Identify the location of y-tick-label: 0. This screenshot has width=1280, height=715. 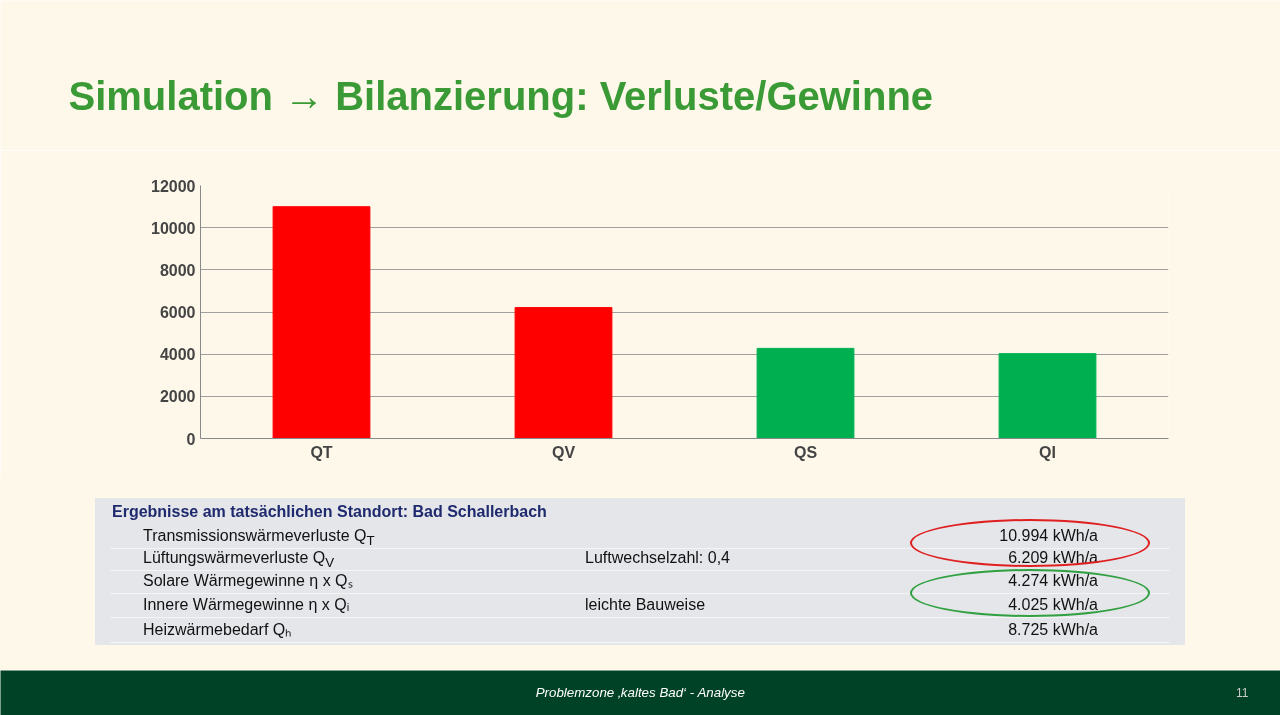
(191, 439).